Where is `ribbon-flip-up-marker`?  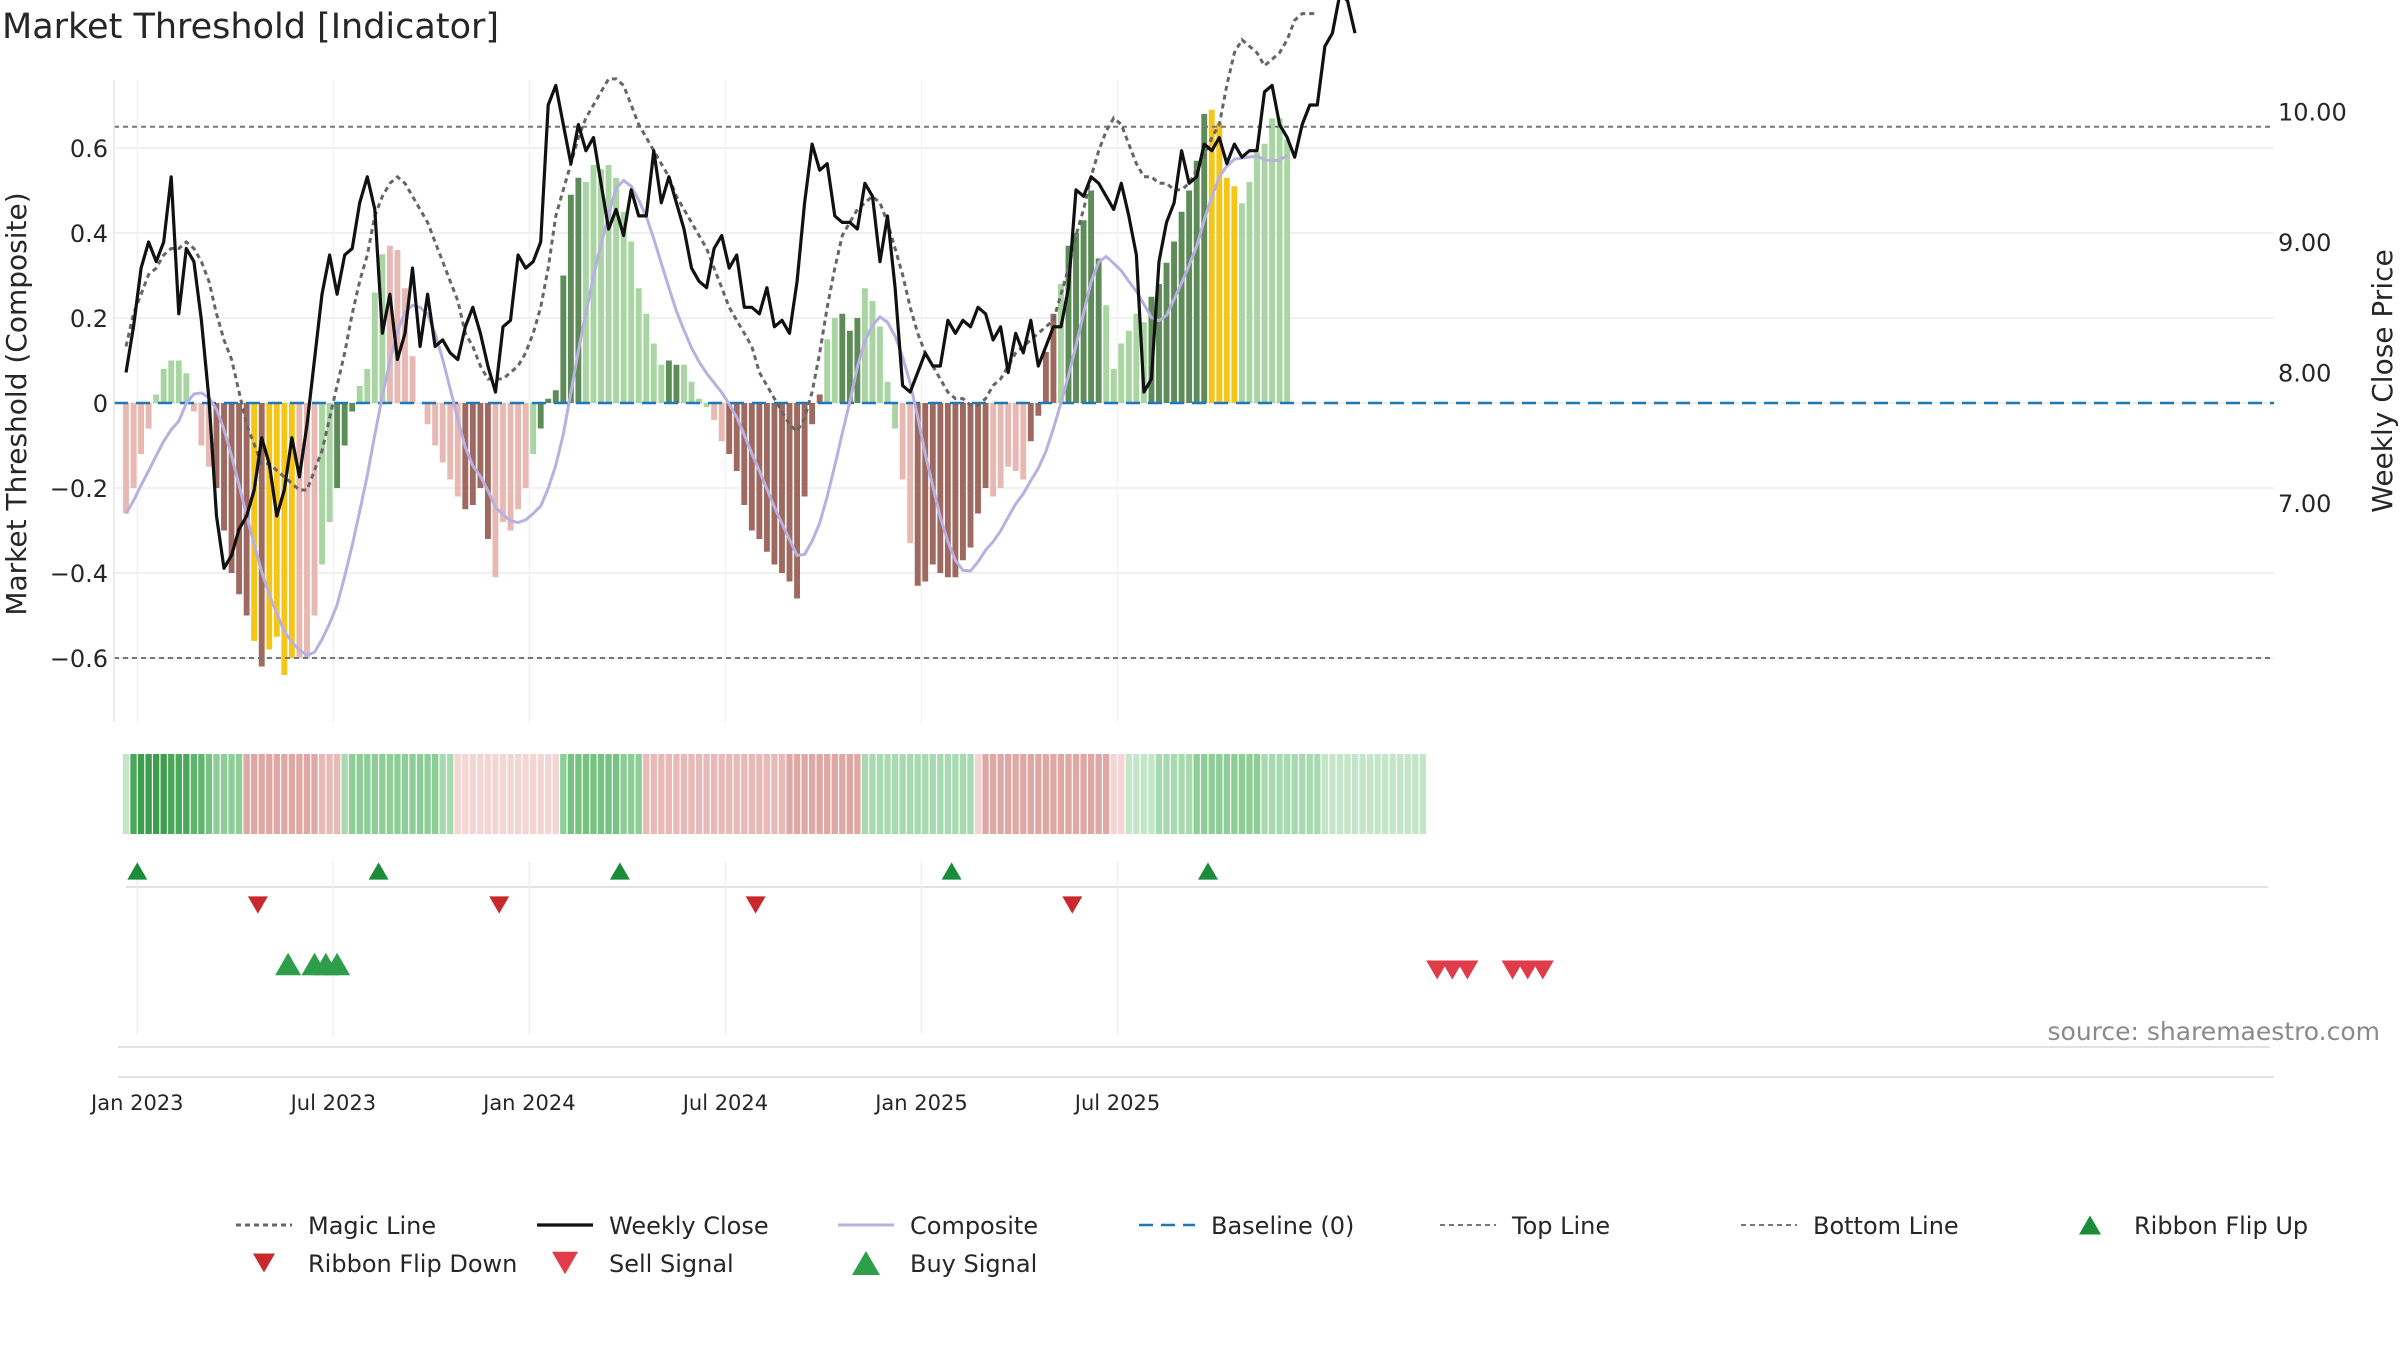 ribbon-flip-up-marker is located at coordinates (619, 871).